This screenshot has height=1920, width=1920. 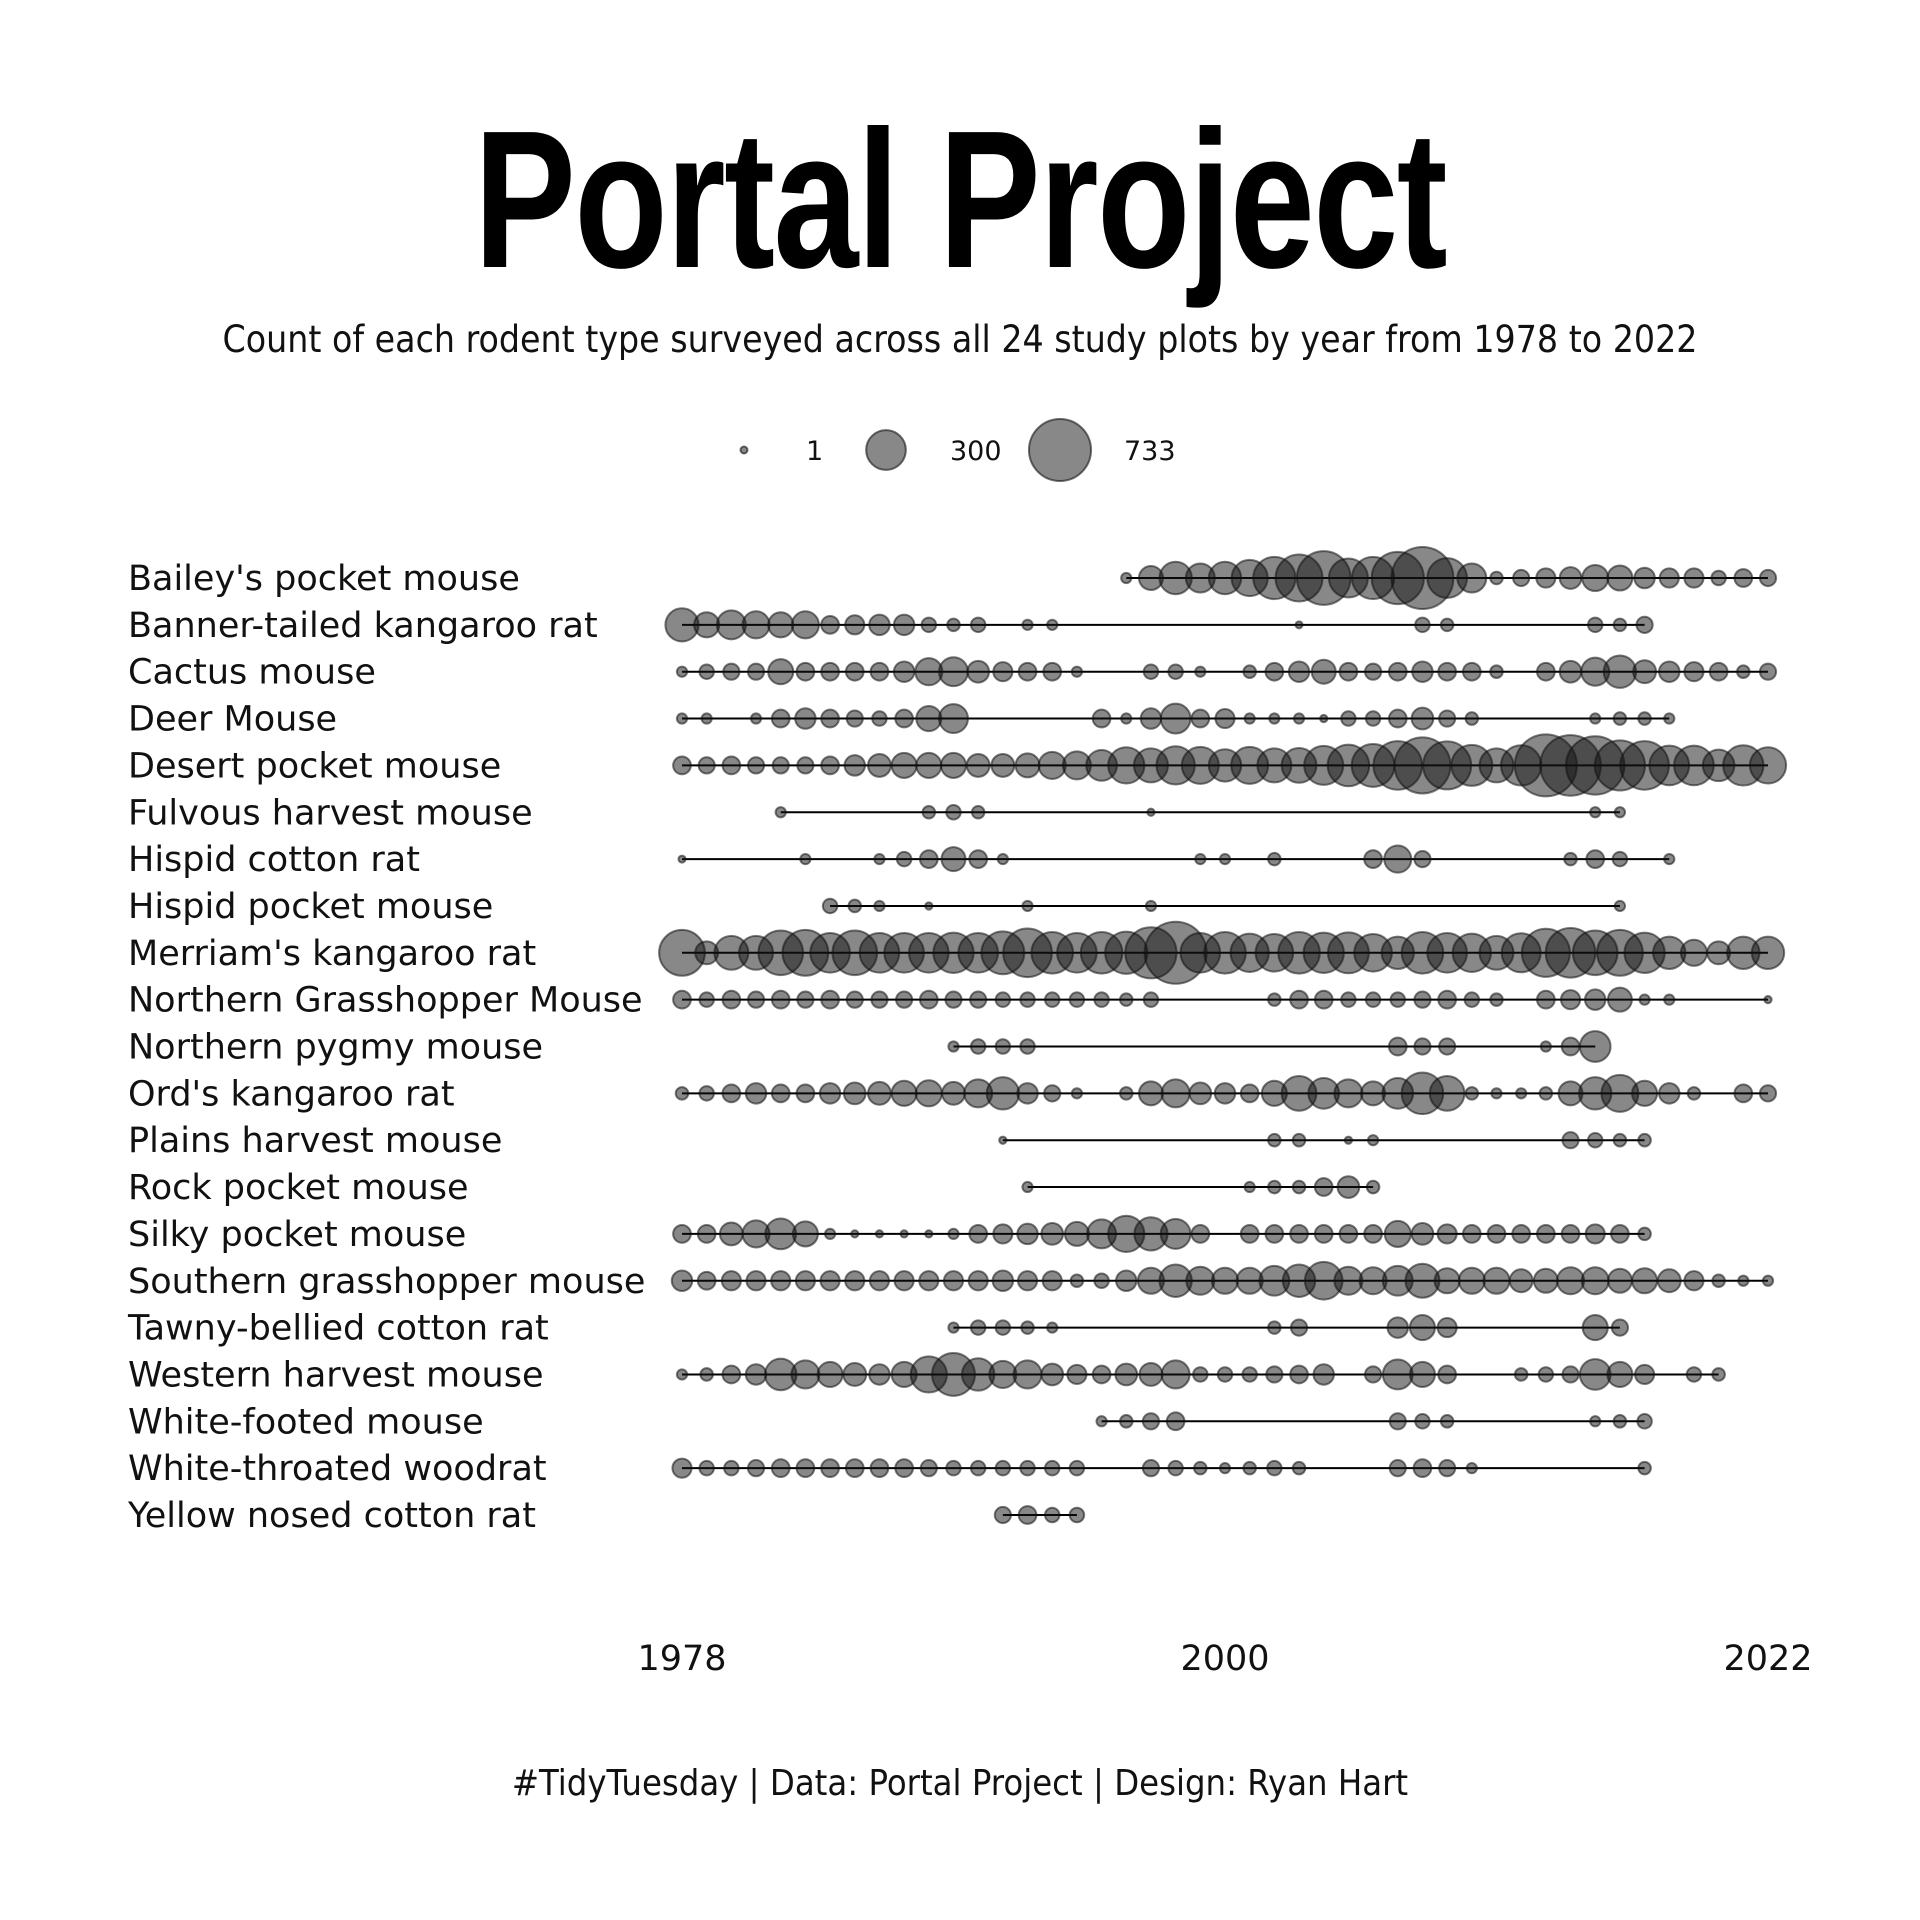 I want to click on legend-label: 300, so click(x=976, y=451).